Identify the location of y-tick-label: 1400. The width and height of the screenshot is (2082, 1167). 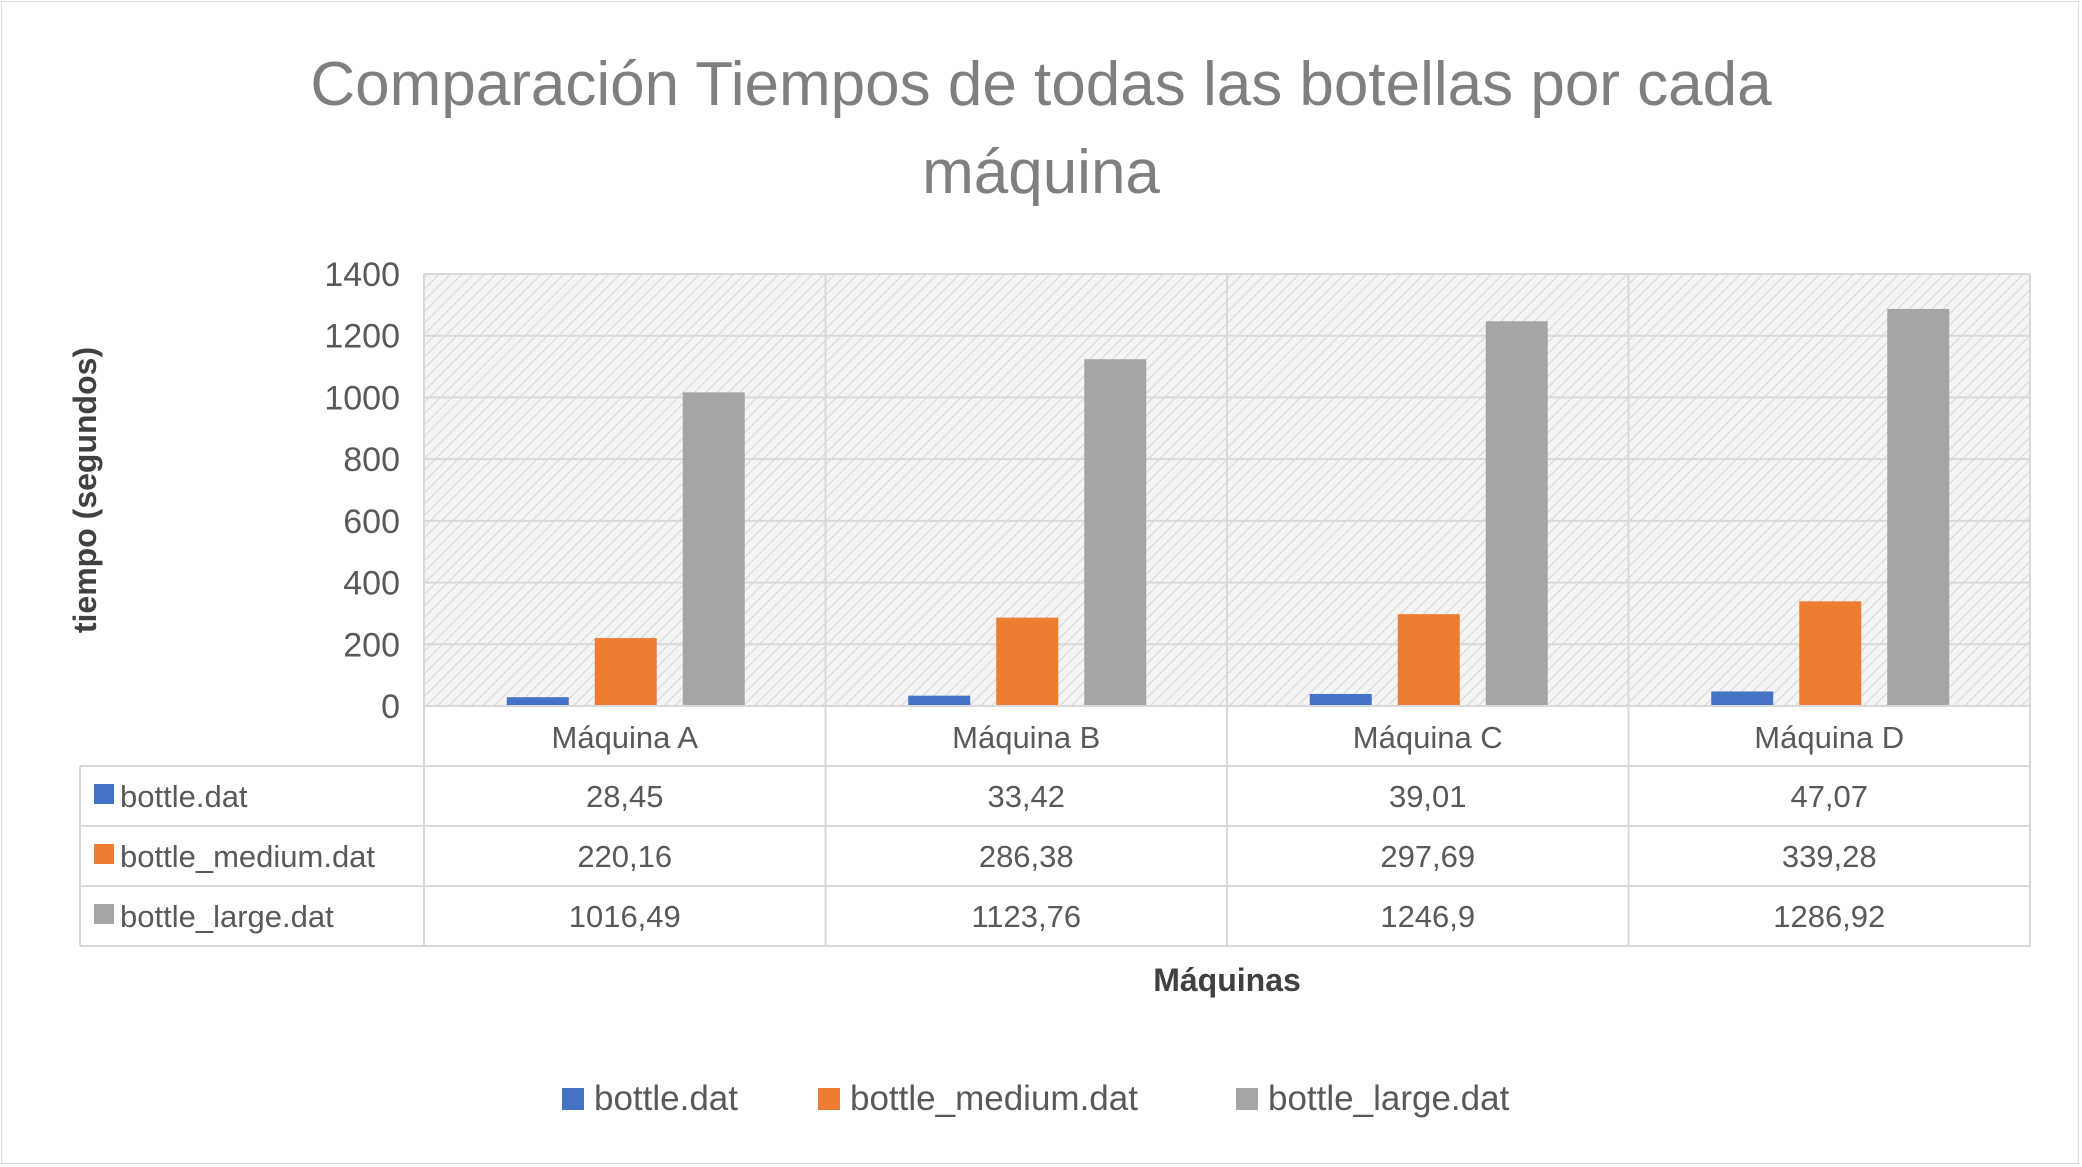
(362, 275).